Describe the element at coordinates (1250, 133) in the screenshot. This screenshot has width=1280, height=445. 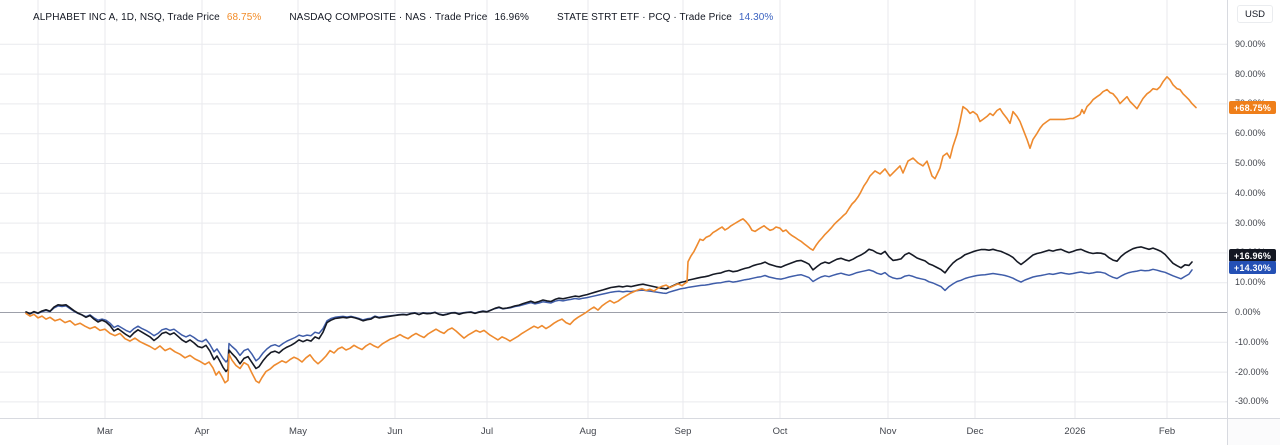
I see `price-axis-label: 60.00%` at that location.